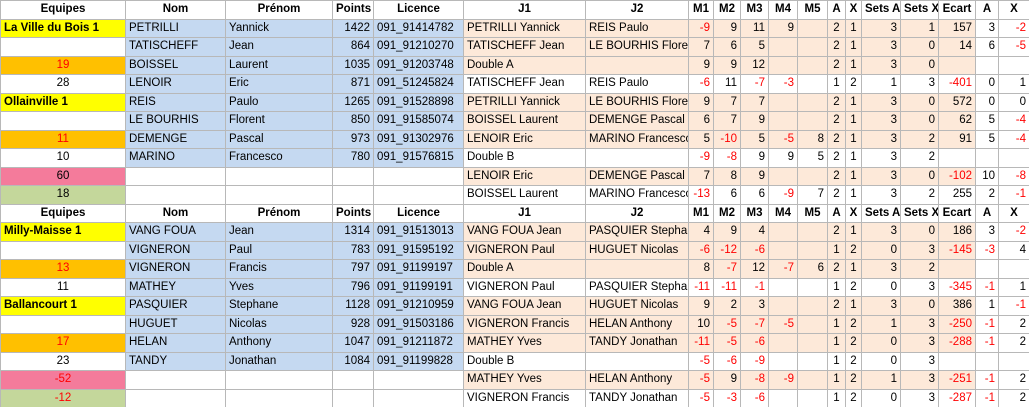 The width and height of the screenshot is (1029, 407). Describe the element at coordinates (175, 139) in the screenshot. I see `cell: DEMENGE` at that location.